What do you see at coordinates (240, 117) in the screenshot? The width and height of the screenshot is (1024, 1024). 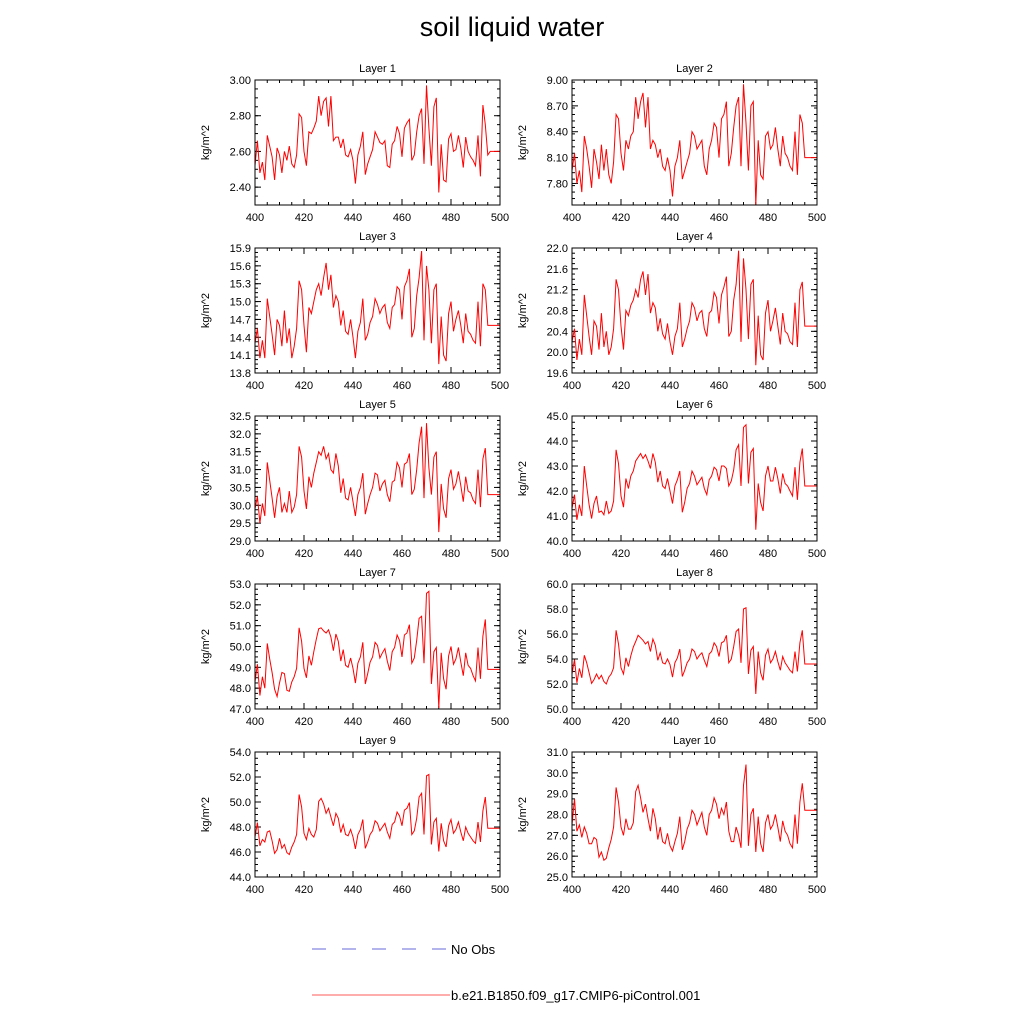 I see `y-tick-label: 2.80` at bounding box center [240, 117].